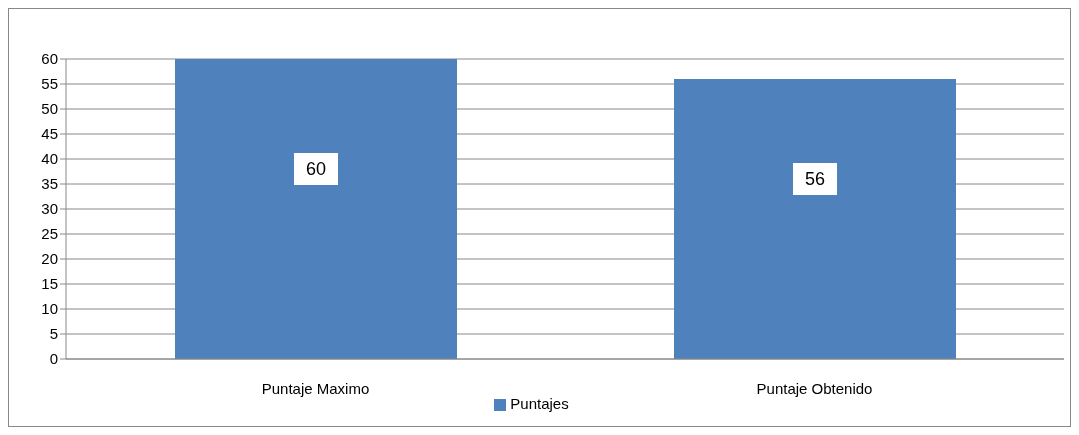 The height and width of the screenshot is (435, 1079). What do you see at coordinates (49, 109) in the screenshot?
I see `y-tick-label: 50` at bounding box center [49, 109].